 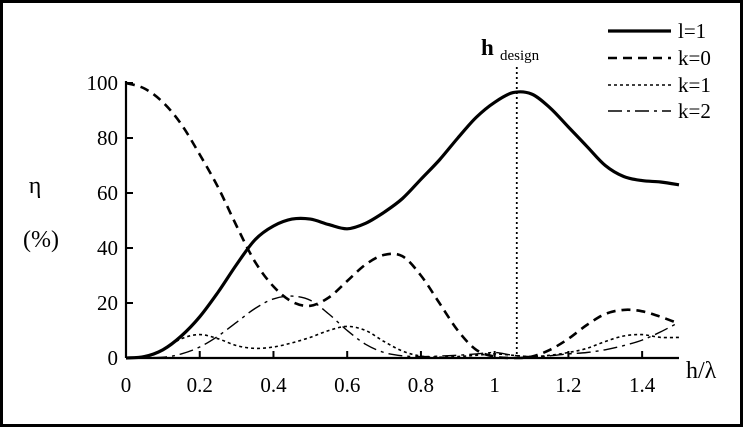 I want to click on y-tick-label: 100, so click(x=103, y=83).